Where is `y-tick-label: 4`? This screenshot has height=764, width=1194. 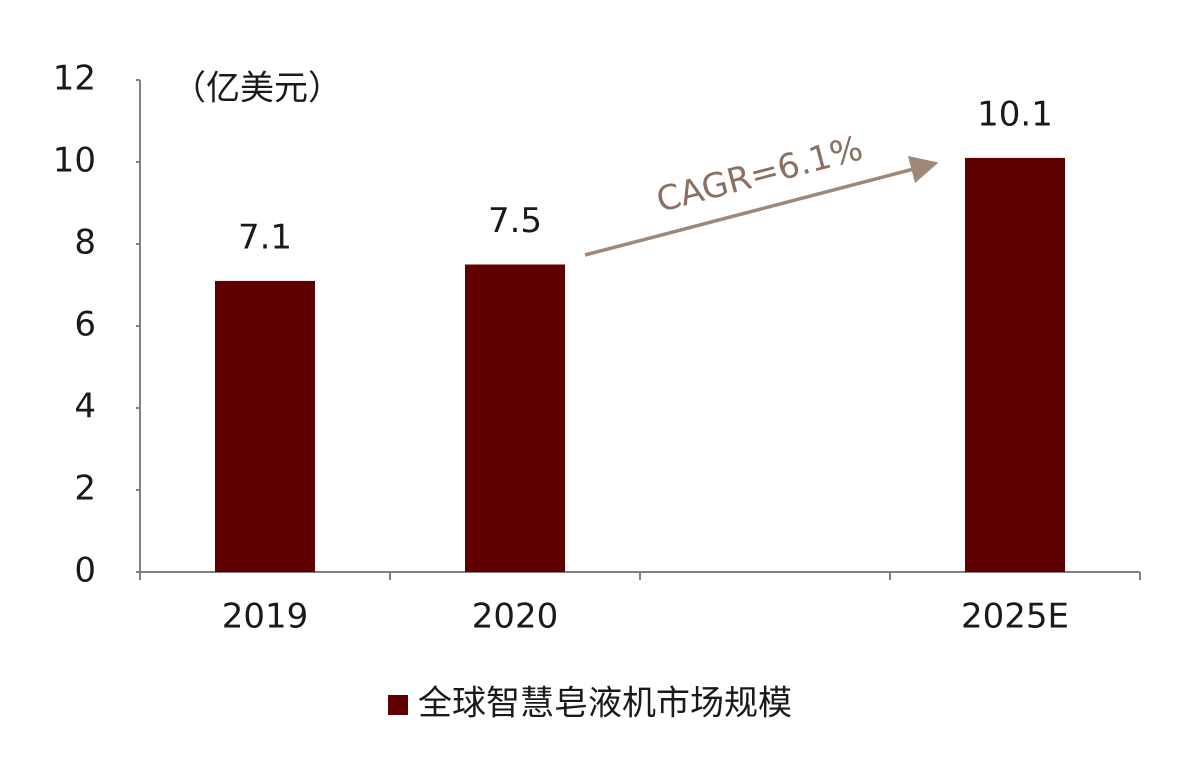 y-tick-label: 4 is located at coordinates (85, 407).